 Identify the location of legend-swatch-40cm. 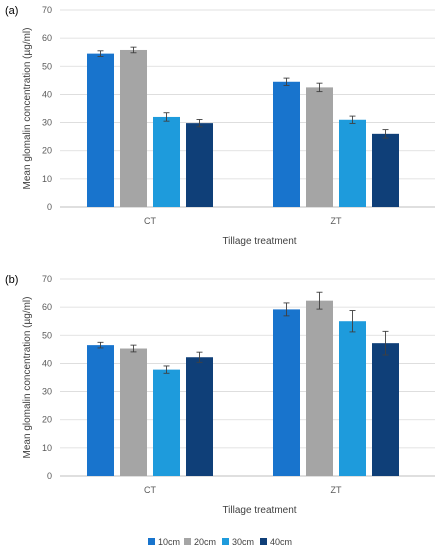
(263, 541).